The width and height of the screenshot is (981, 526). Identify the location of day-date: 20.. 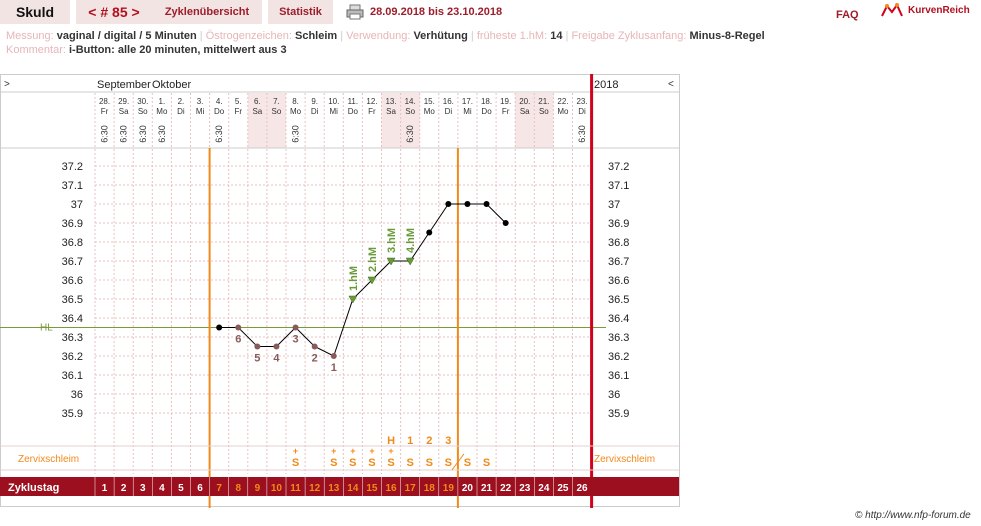
(524, 101).